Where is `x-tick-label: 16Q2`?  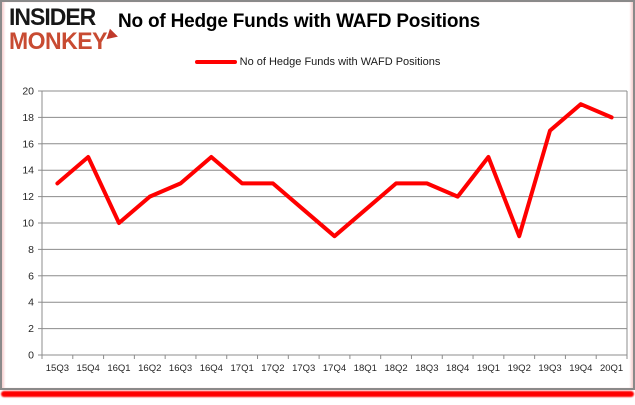 x-tick-label: 16Q2 is located at coordinates (149, 368).